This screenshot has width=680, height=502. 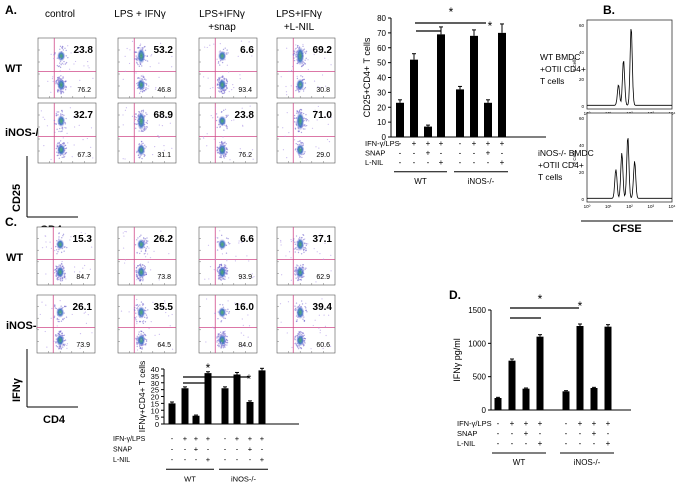 What do you see at coordinates (526, 443) in the screenshot?
I see `treatment-mark-3-3: -` at bounding box center [526, 443].